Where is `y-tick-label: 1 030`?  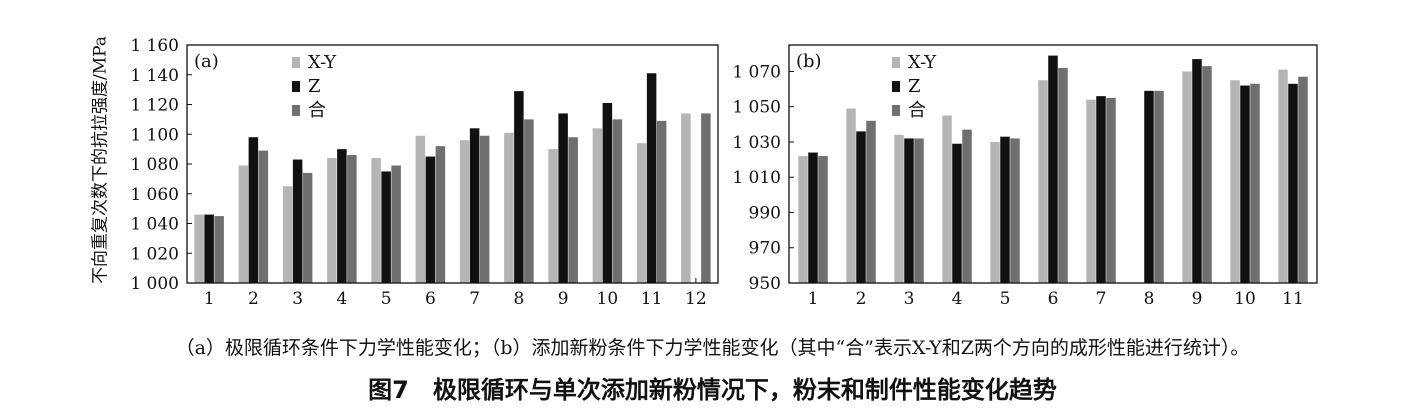 y-tick-label: 1 030 is located at coordinates (756, 143).